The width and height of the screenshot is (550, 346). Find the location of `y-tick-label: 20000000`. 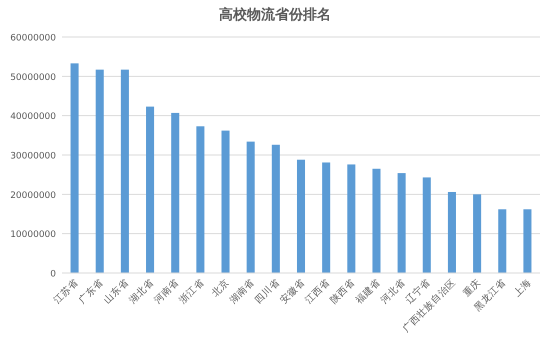

y-tick-label: 20000000 is located at coordinates (33, 195).